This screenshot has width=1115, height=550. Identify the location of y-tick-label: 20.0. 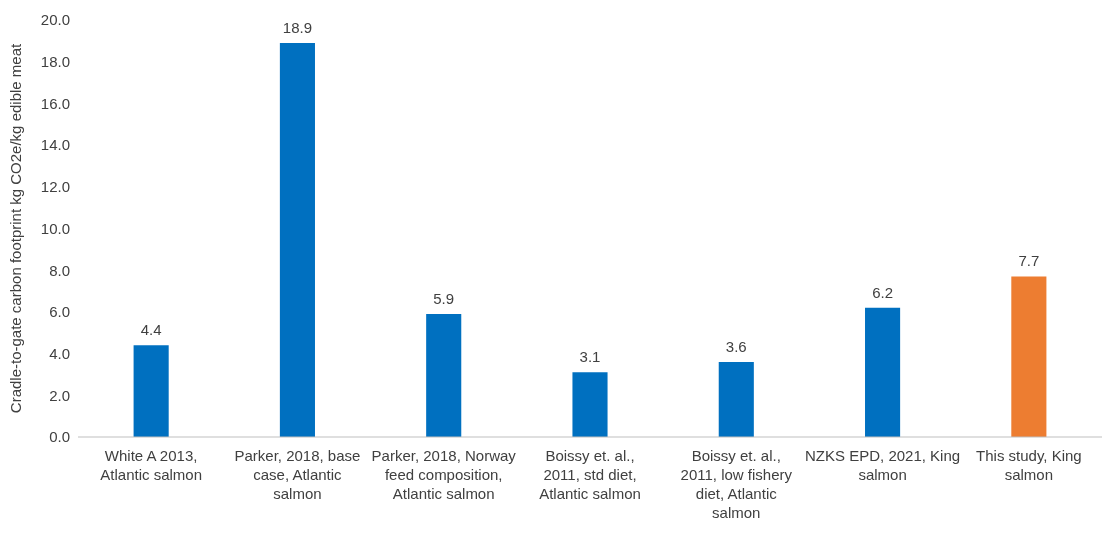
(55, 20).